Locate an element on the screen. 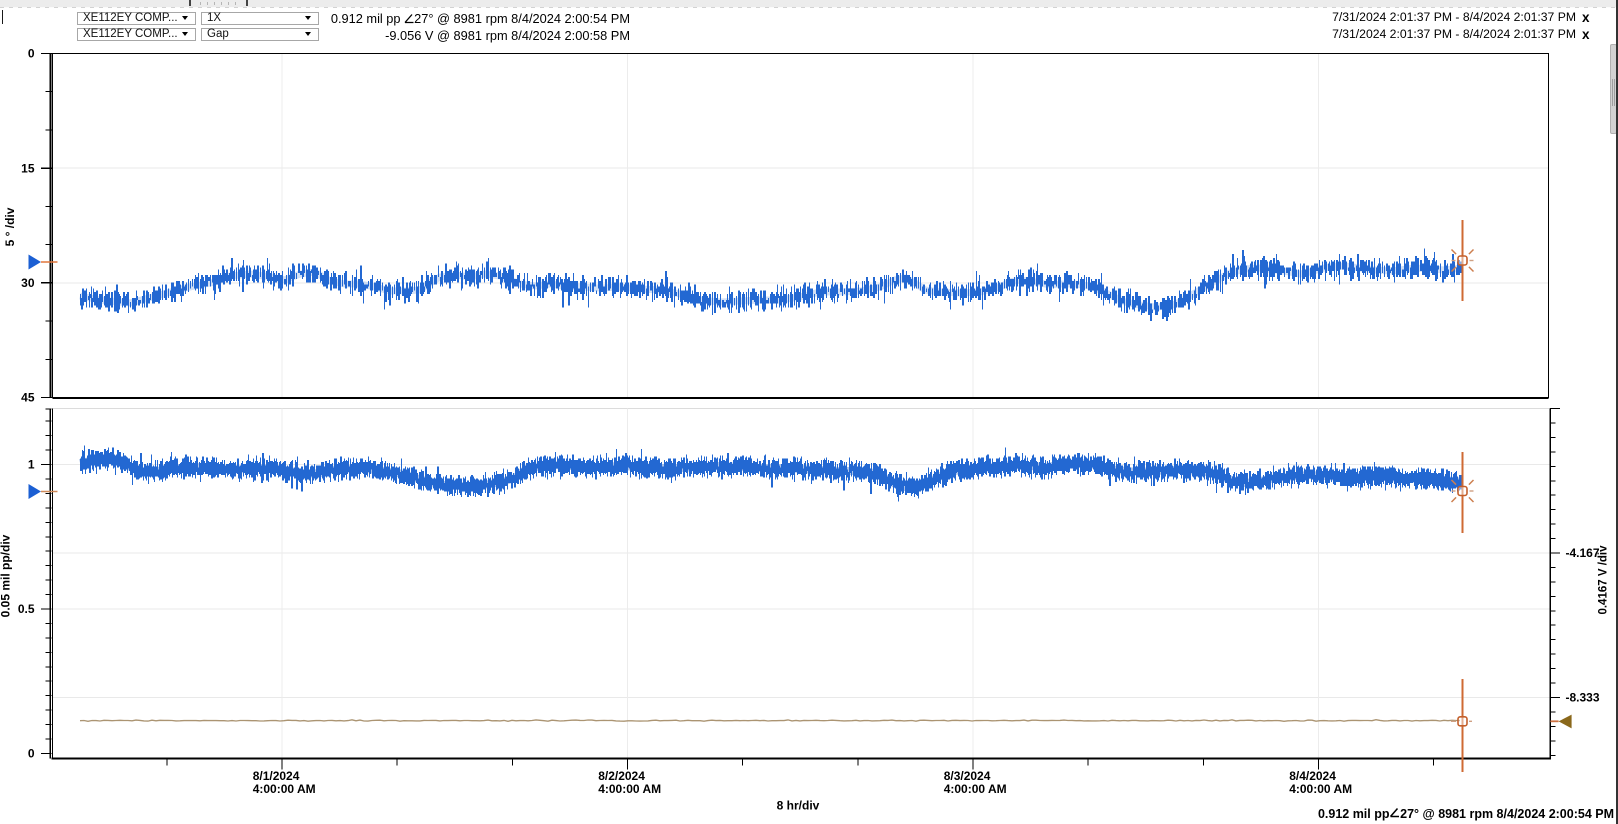 Image resolution: width=1618 pixels, height=824 pixels. svg-text: 5 ° /div is located at coordinates (10, 226).